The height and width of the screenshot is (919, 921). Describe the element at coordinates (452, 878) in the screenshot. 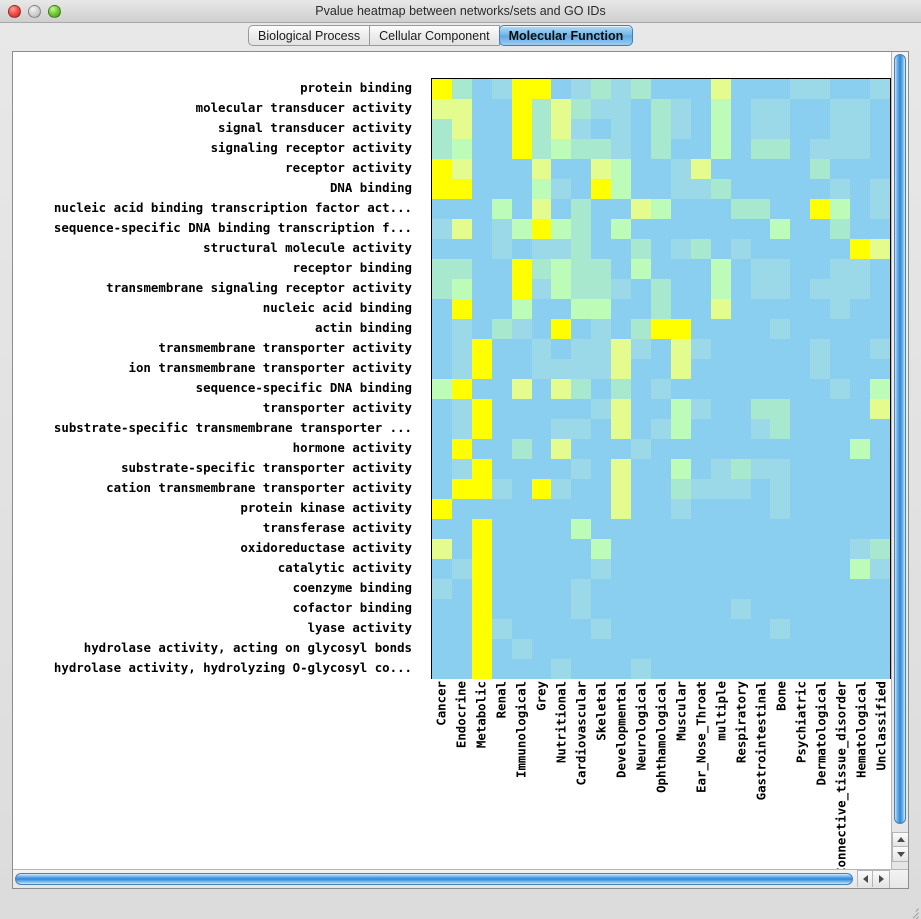

I see `horizontal-scrollbar` at that location.